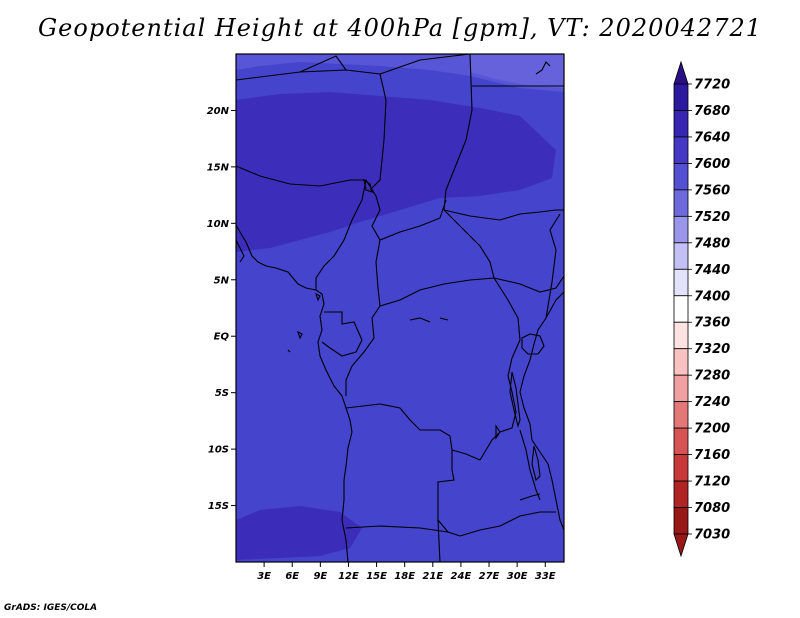 This screenshot has height=618, width=800. Describe the element at coordinates (712, 508) in the screenshot. I see `colorbar-label: 7080` at that location.